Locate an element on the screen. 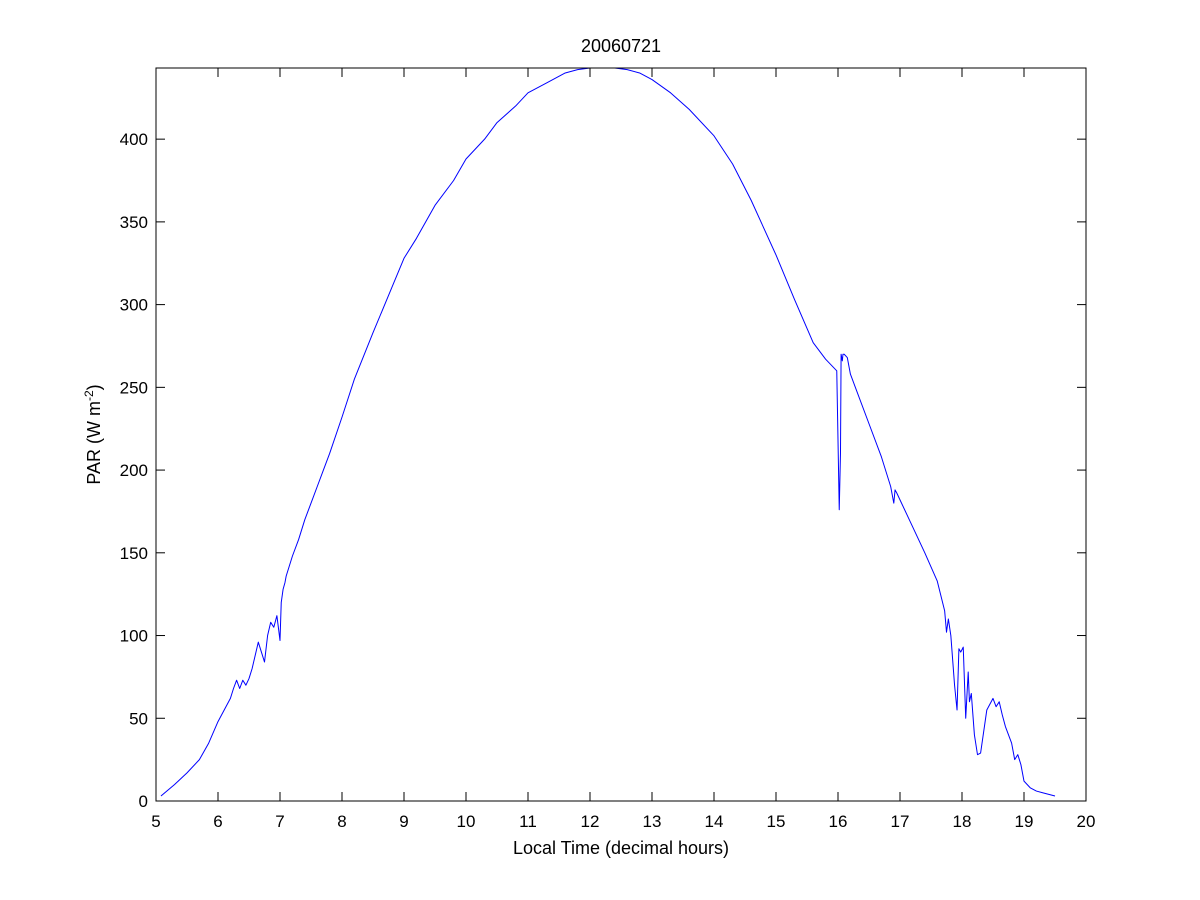 Image resolution: width=1200 pixels, height=900 pixels. x-tick-label: 7 is located at coordinates (279, 821).